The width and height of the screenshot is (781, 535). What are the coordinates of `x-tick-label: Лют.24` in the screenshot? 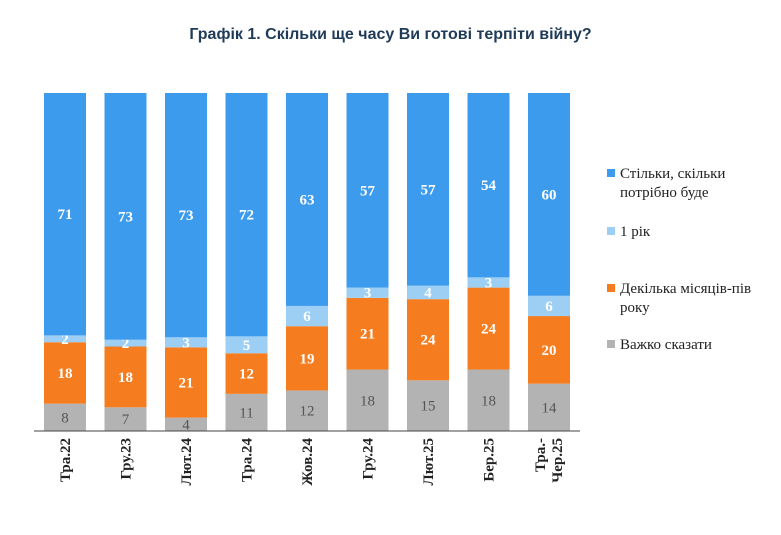 It's located at (187, 462).